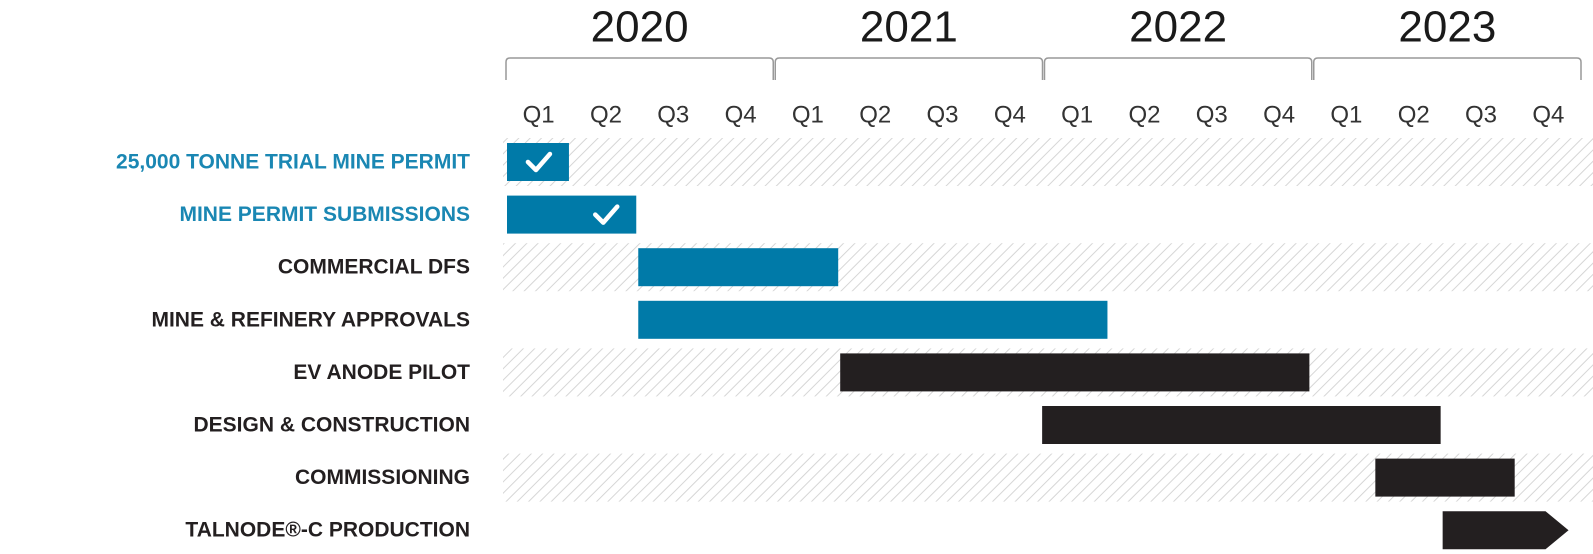 The height and width of the screenshot is (554, 1593). Describe the element at coordinates (381, 372) in the screenshot. I see `task-label: EV ANODE PILOT` at that location.